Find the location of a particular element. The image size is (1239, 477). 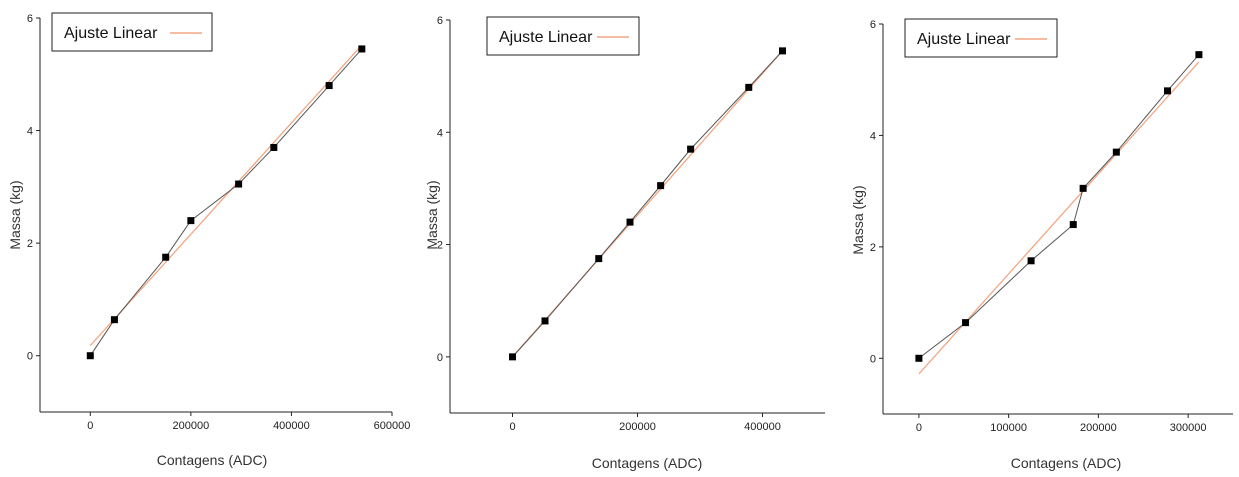

chart-1-y-tick-label-3: 6 is located at coordinates (30, 19).